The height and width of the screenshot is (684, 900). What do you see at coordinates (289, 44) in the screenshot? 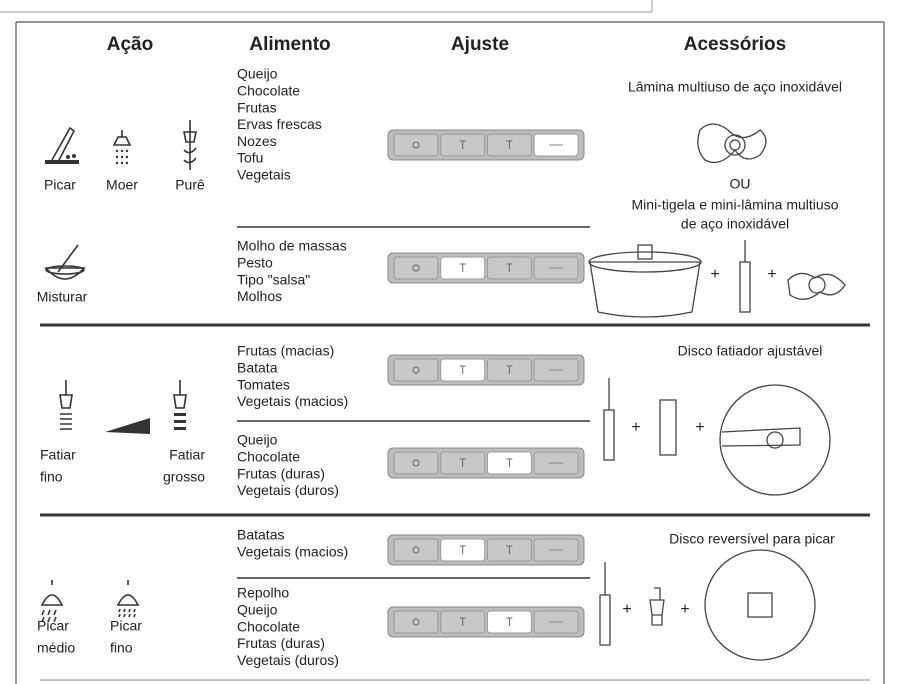
I see `column-header: Alimento` at bounding box center [289, 44].